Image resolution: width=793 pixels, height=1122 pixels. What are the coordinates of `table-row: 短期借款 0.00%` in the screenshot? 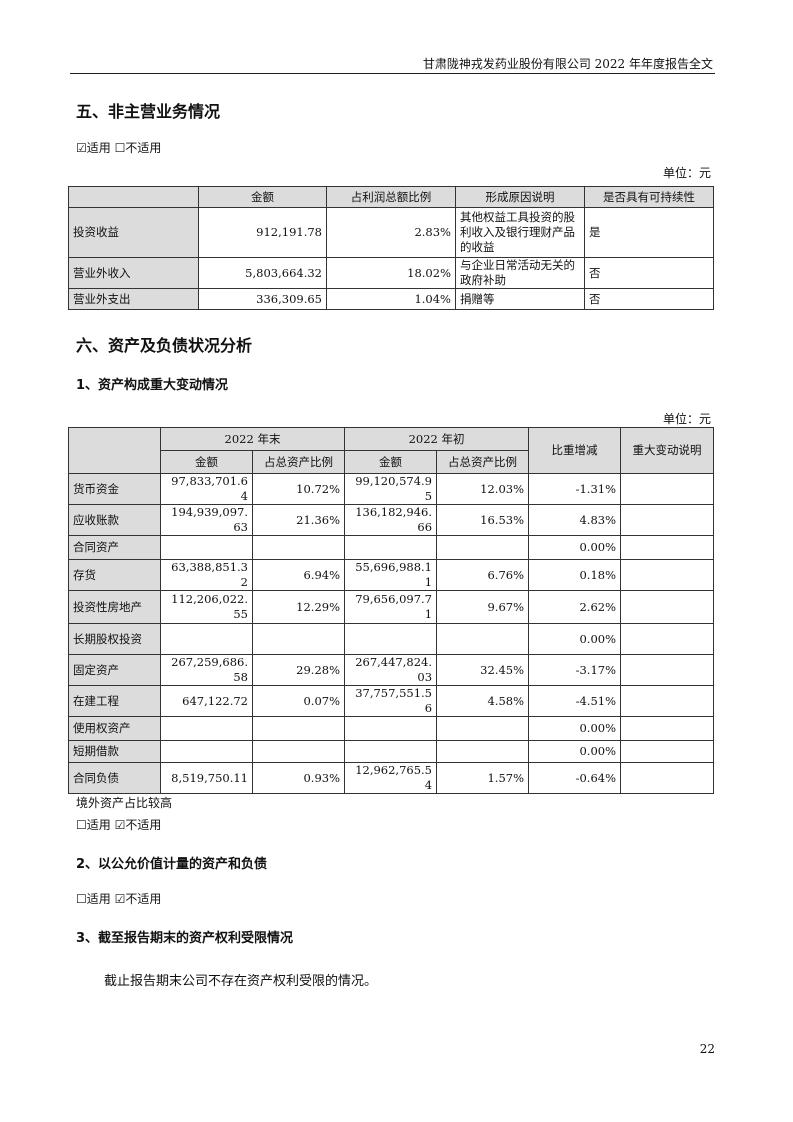 It's located at (391, 751).